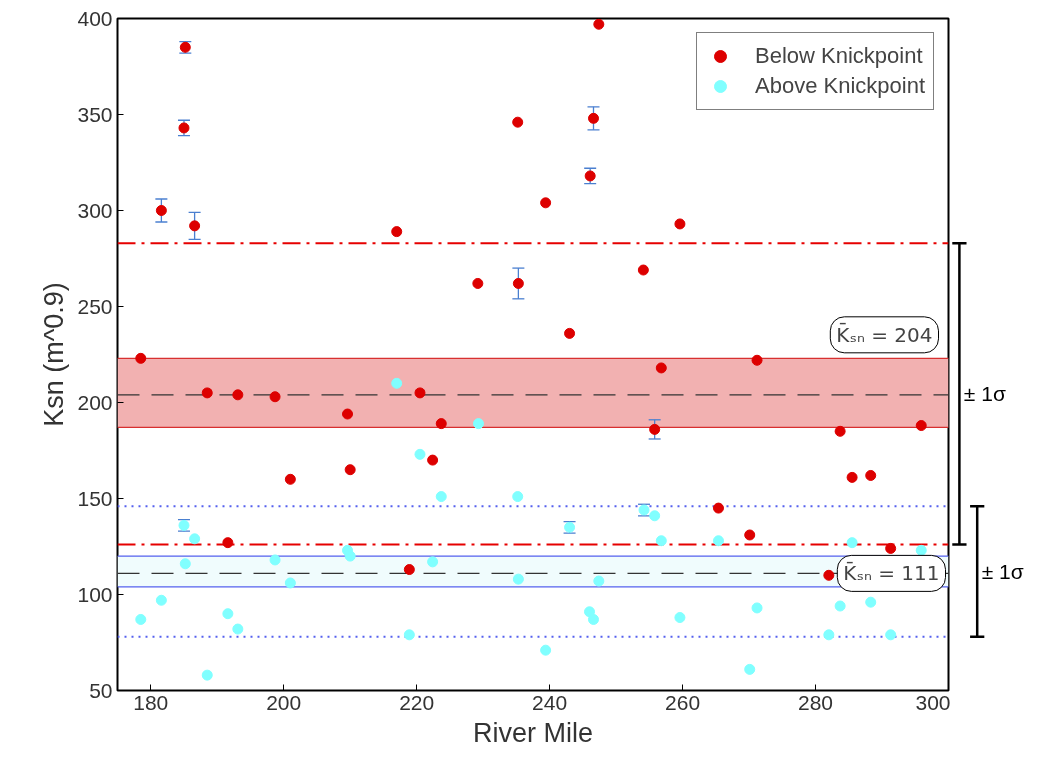 Image resolution: width=1039 pixels, height=784 pixels. Describe the element at coordinates (54, 354) in the screenshot. I see `y-axis-title: Ksn (m^0.9)` at that location.